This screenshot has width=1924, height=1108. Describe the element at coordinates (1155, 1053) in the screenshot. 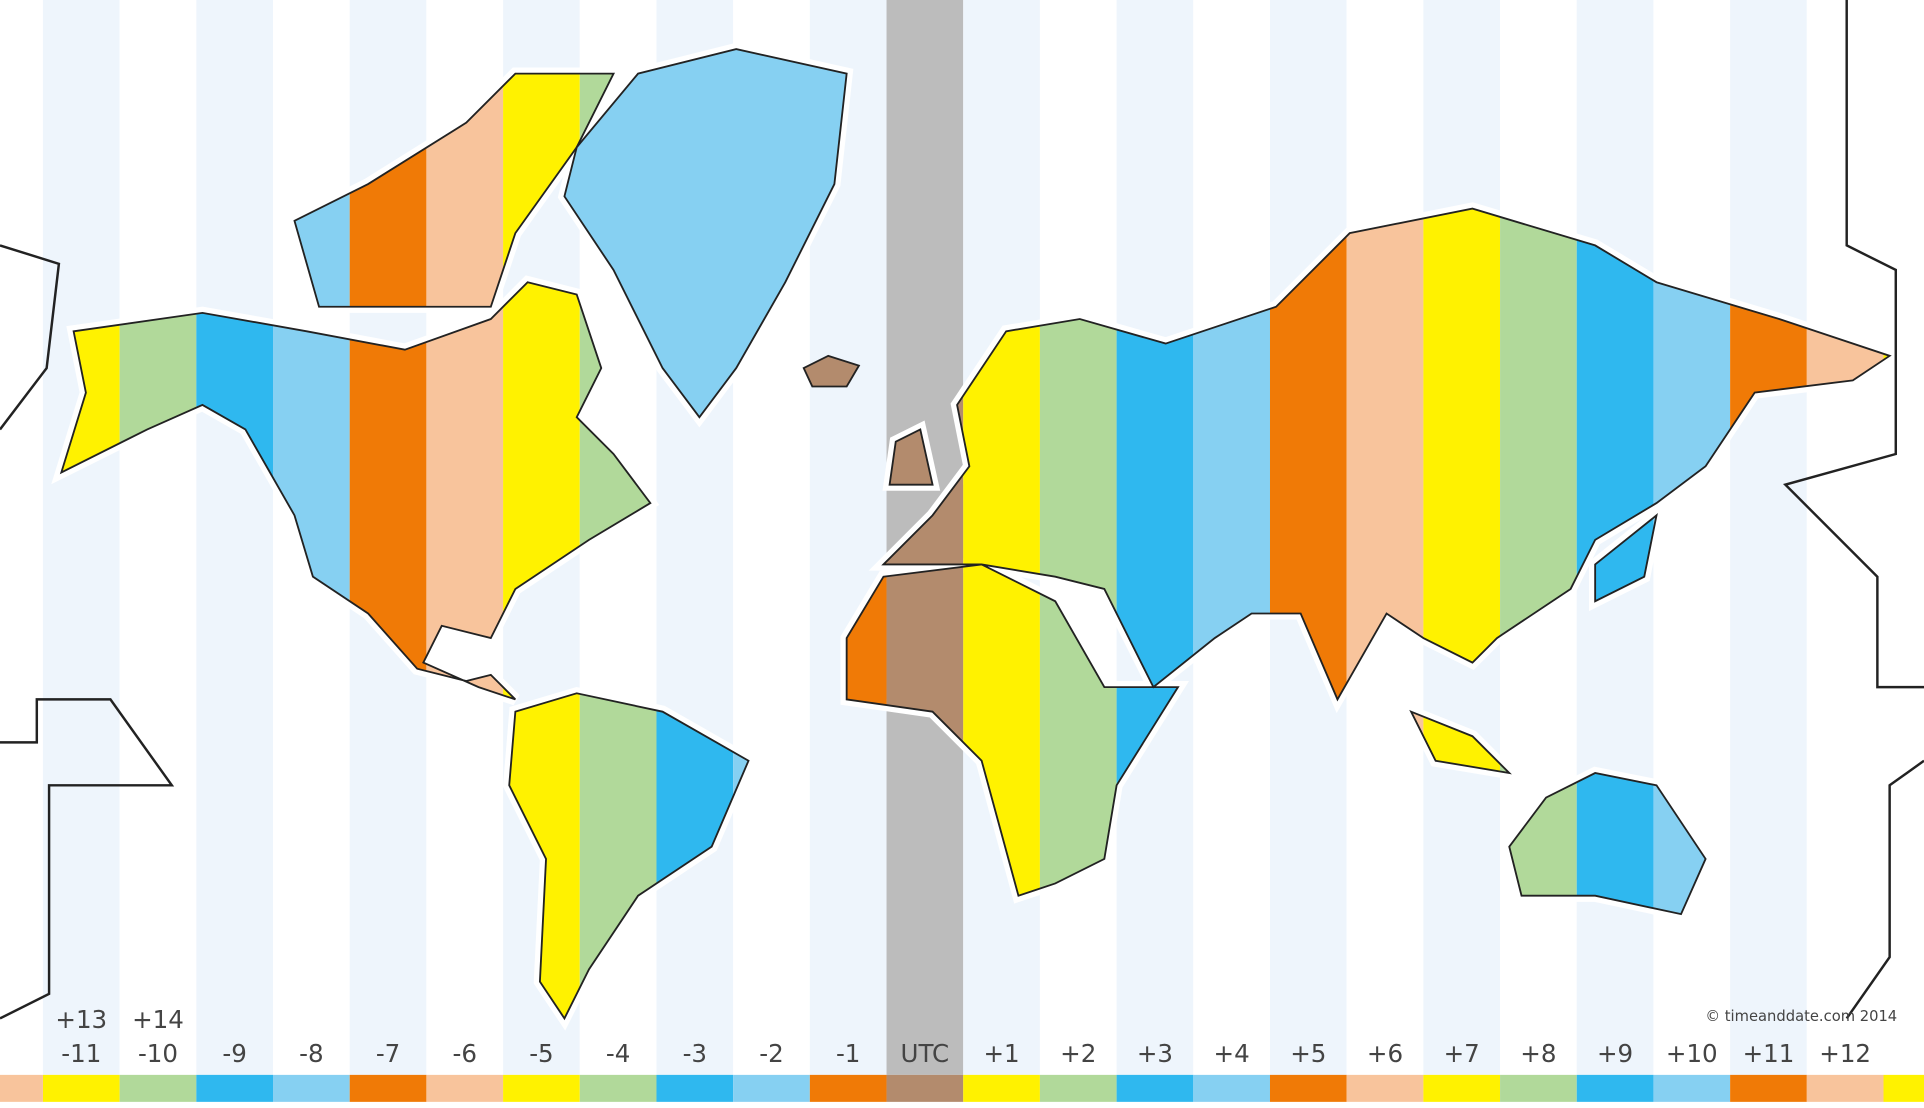

I see `zone-label: +3` at that location.